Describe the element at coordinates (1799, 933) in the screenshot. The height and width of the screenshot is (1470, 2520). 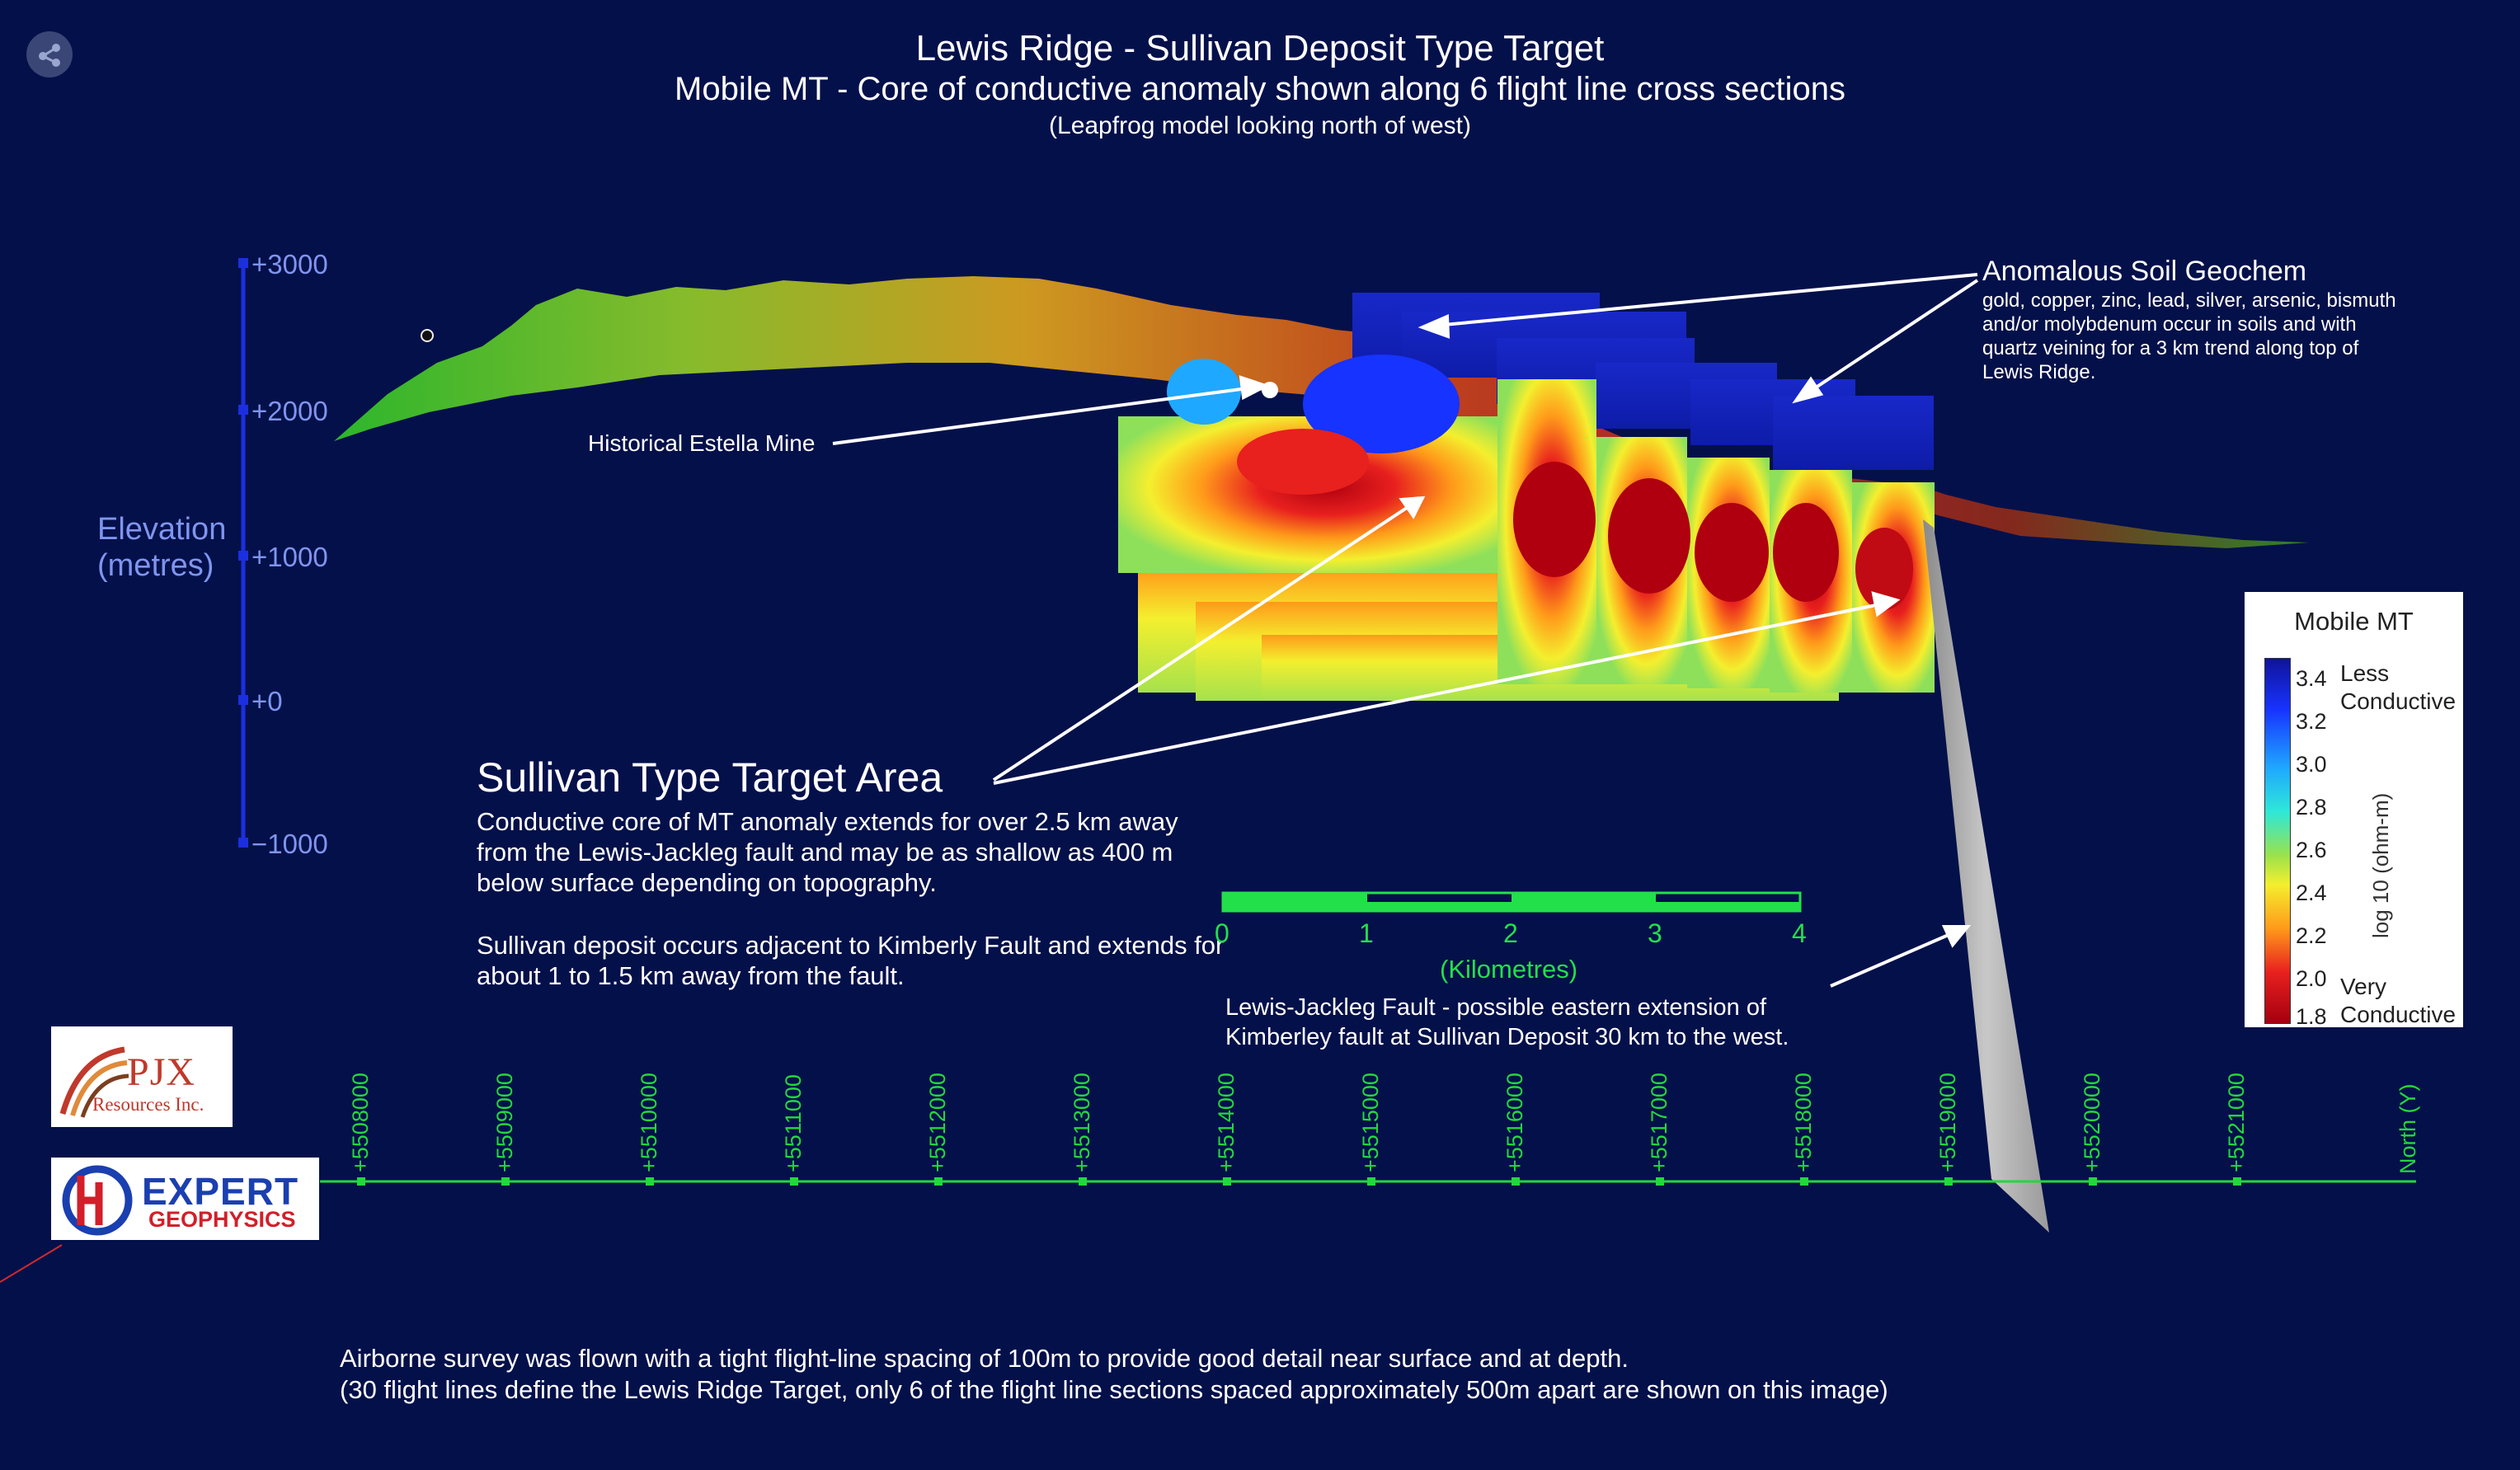
I see `scale-label: 4` at that location.